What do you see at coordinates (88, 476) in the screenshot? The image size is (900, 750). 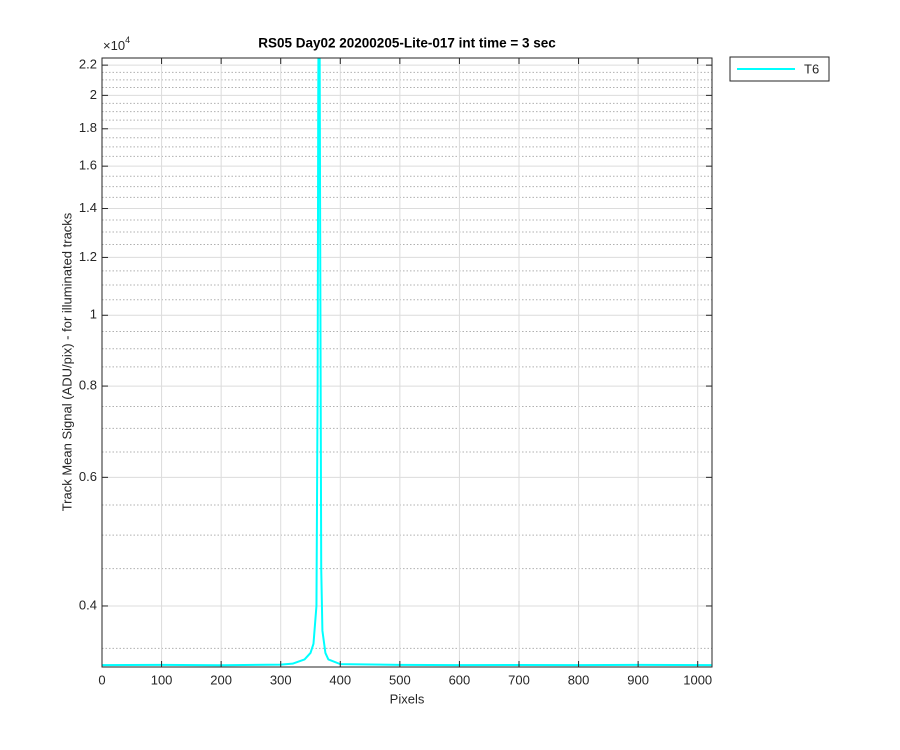 I see `y-tick-label: 0.6` at bounding box center [88, 476].